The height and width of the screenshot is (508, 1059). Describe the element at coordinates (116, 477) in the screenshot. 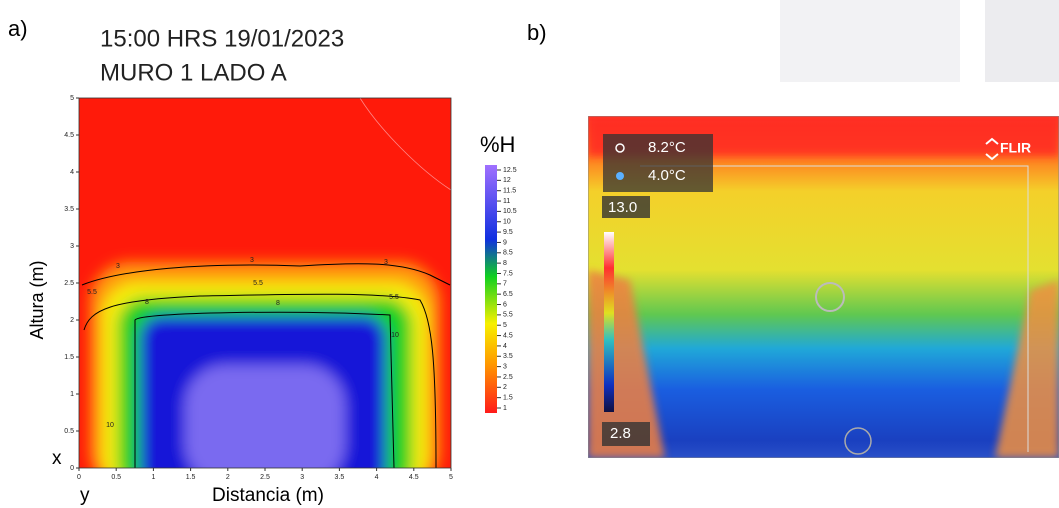

I see `x-tick-label: 0.5` at that location.